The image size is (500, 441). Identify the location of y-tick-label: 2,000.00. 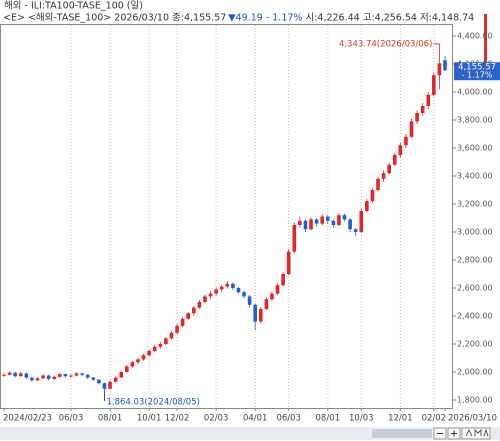
(475, 372).